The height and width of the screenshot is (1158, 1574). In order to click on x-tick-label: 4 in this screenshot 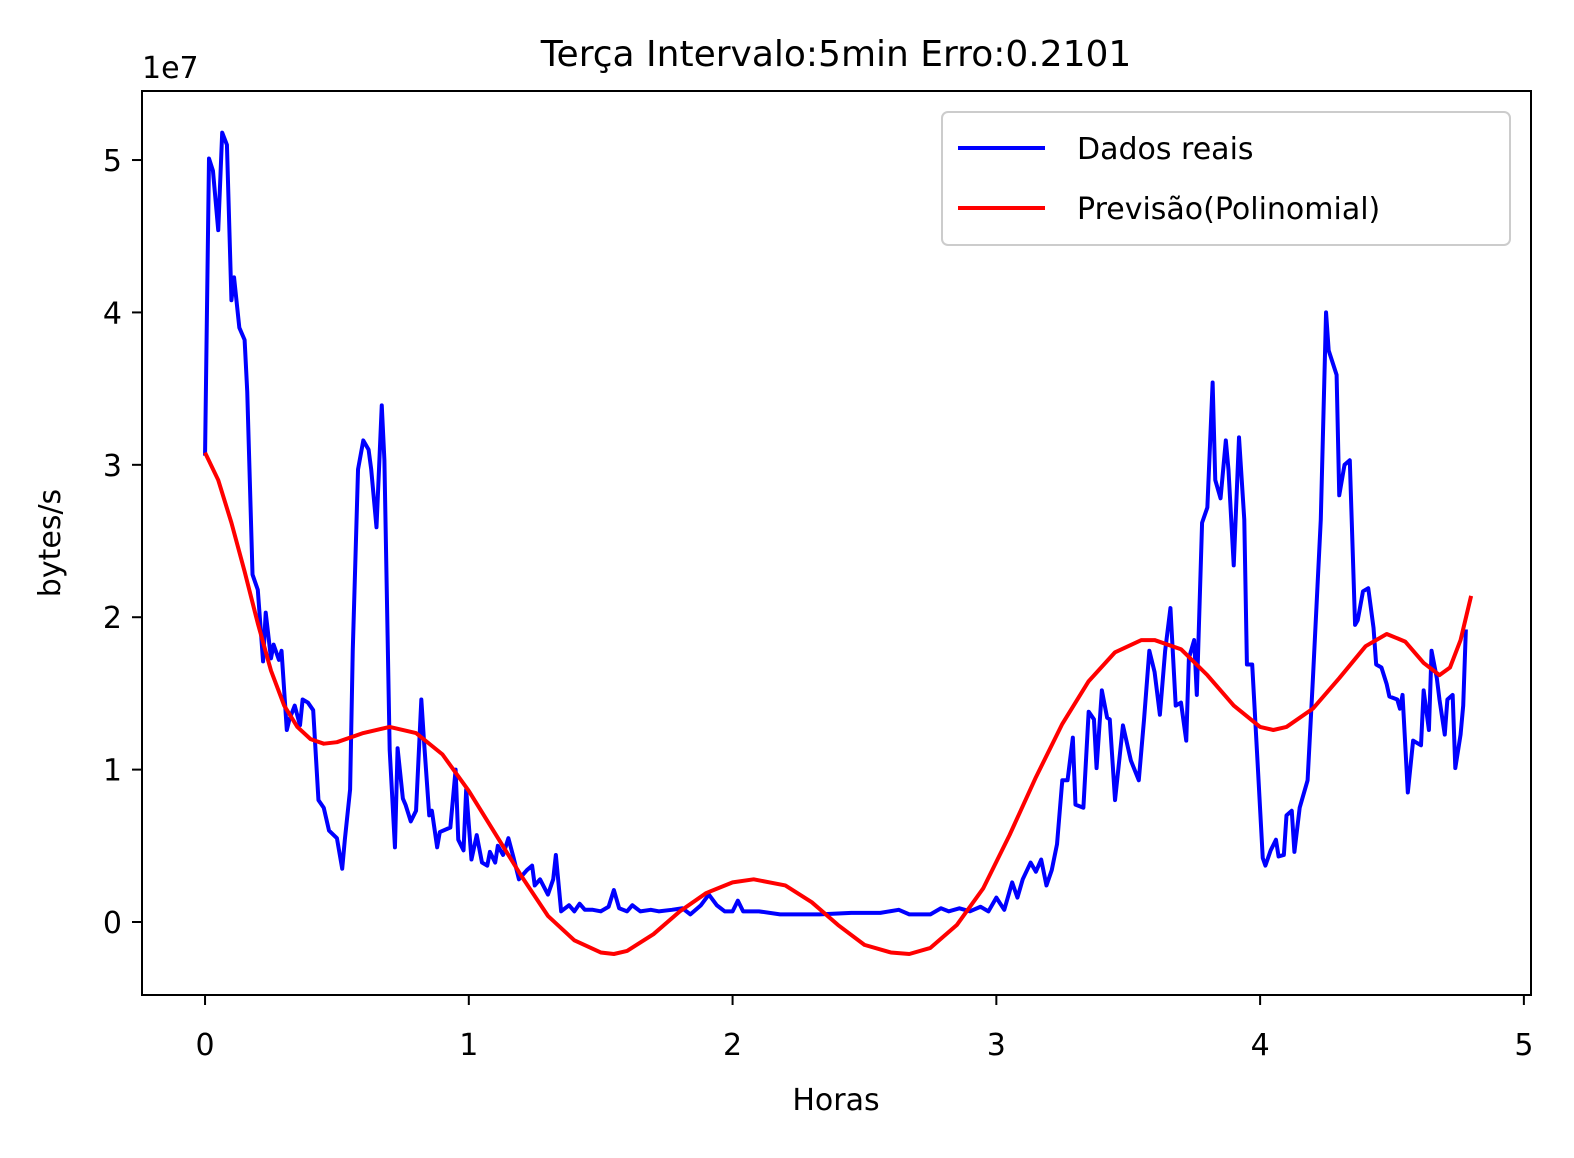, I will do `click(1260, 1045)`.